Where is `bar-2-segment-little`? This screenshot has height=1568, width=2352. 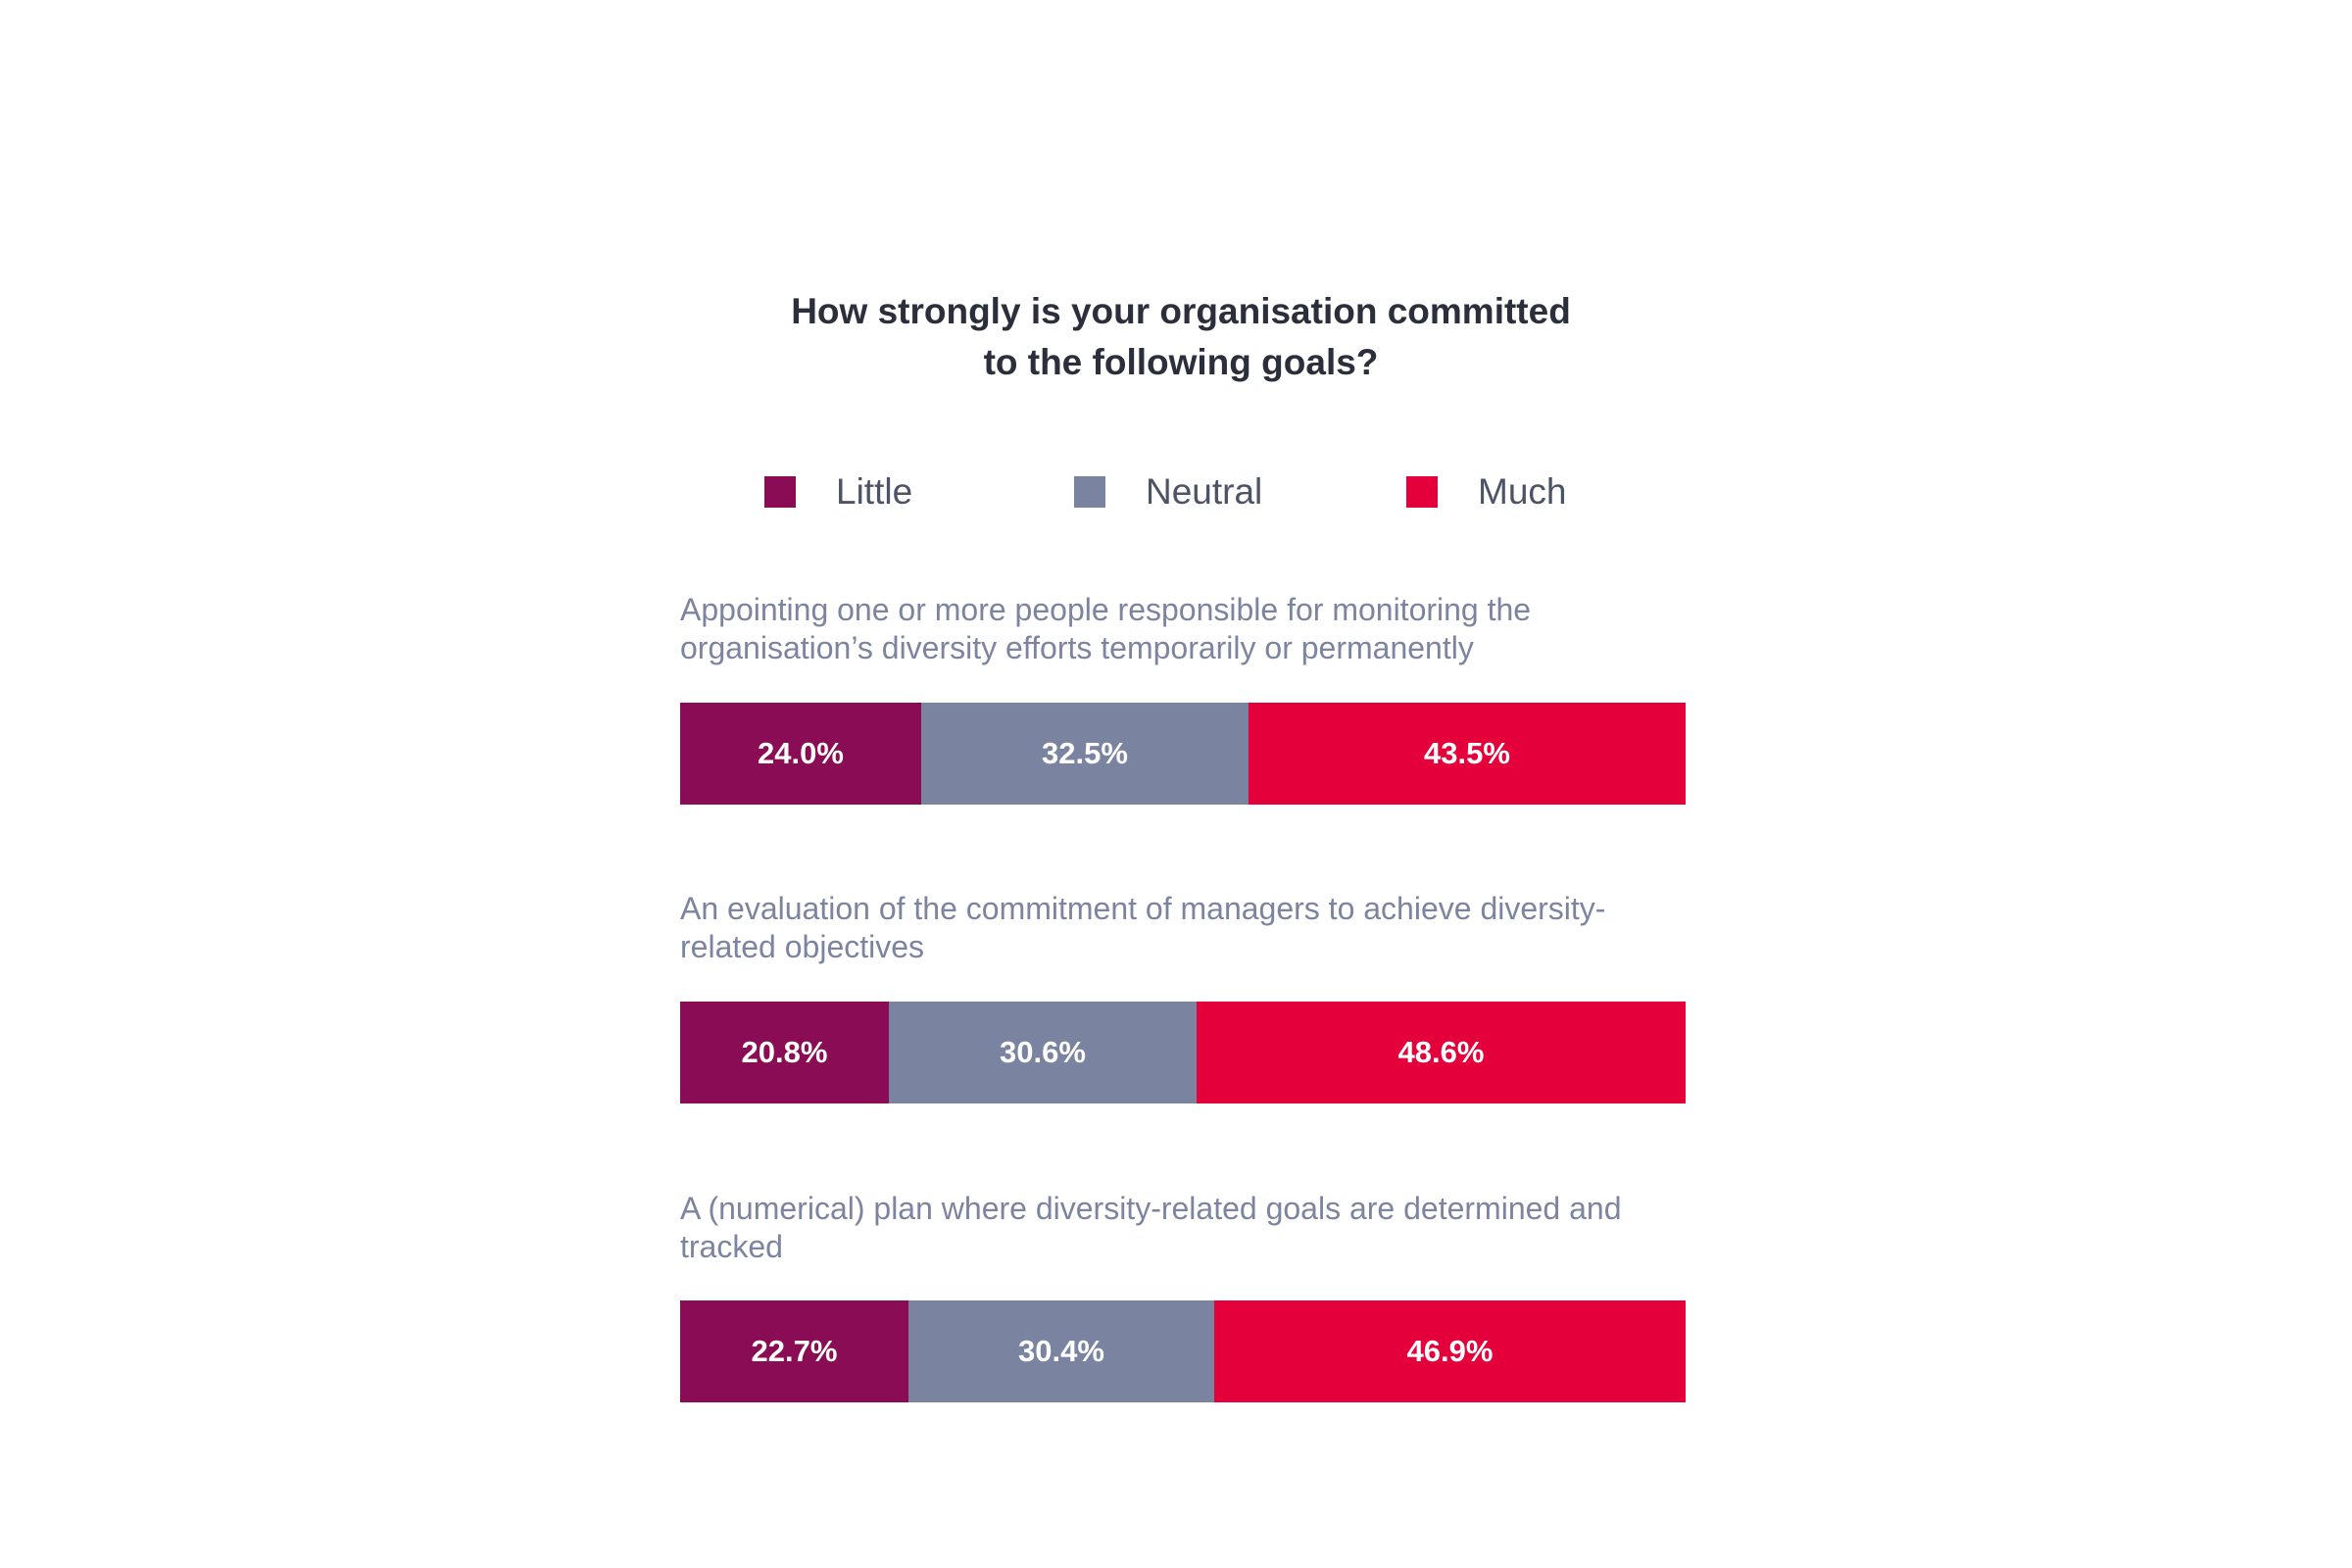
bar-2-segment-little is located at coordinates (784, 1052).